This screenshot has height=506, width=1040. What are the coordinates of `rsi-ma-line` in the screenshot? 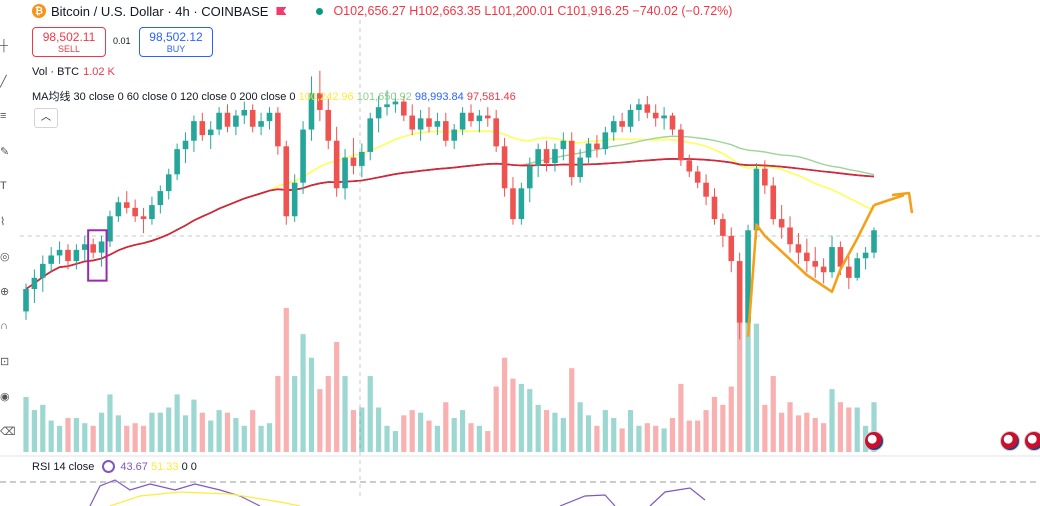 It's located at (205, 498).